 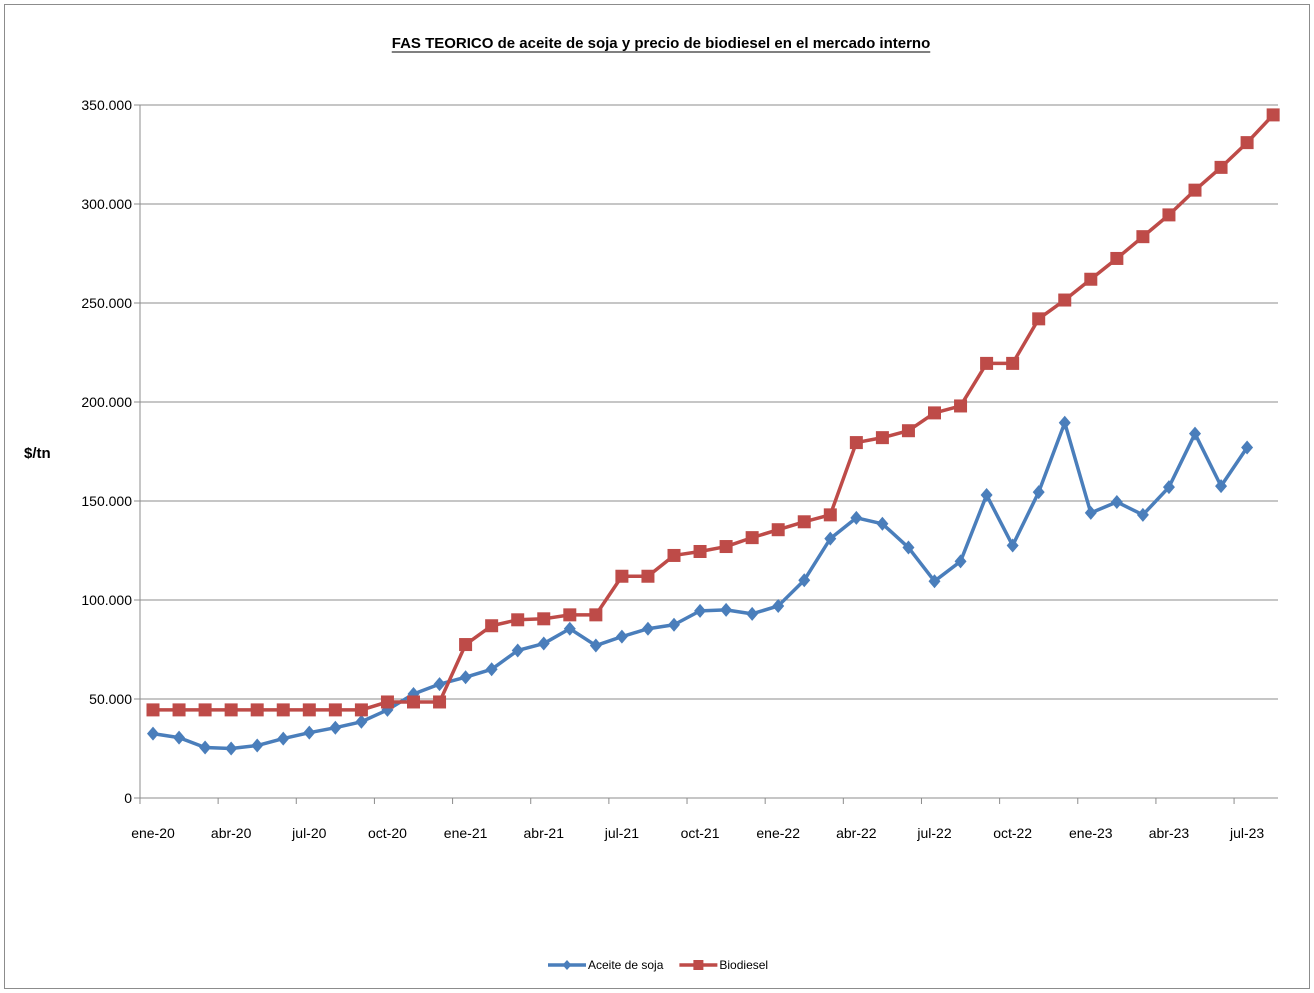 What do you see at coordinates (106, 303) in the screenshot?
I see `y-tick-label: 250.000` at bounding box center [106, 303].